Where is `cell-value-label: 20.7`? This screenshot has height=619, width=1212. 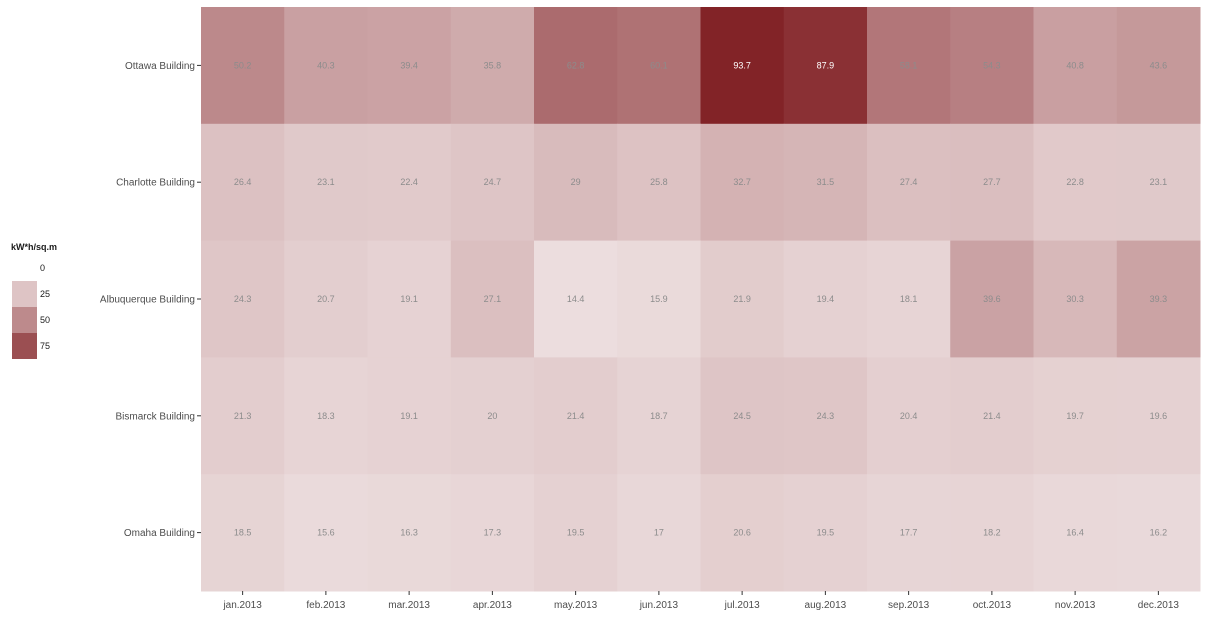 cell-value-label: 20.7 is located at coordinates (326, 299).